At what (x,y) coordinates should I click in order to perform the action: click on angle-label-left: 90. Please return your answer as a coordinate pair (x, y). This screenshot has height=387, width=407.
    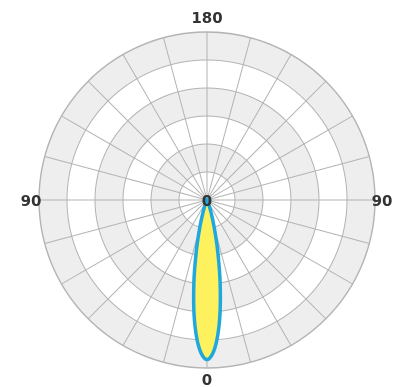
    Looking at the image, I should click on (31, 201).